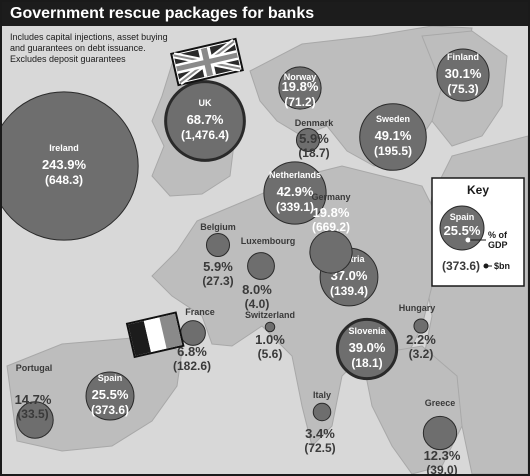 This screenshot has width=530, height=476. Describe the element at coordinates (218, 245) in the screenshot. I see `bubble-belgium` at that location.